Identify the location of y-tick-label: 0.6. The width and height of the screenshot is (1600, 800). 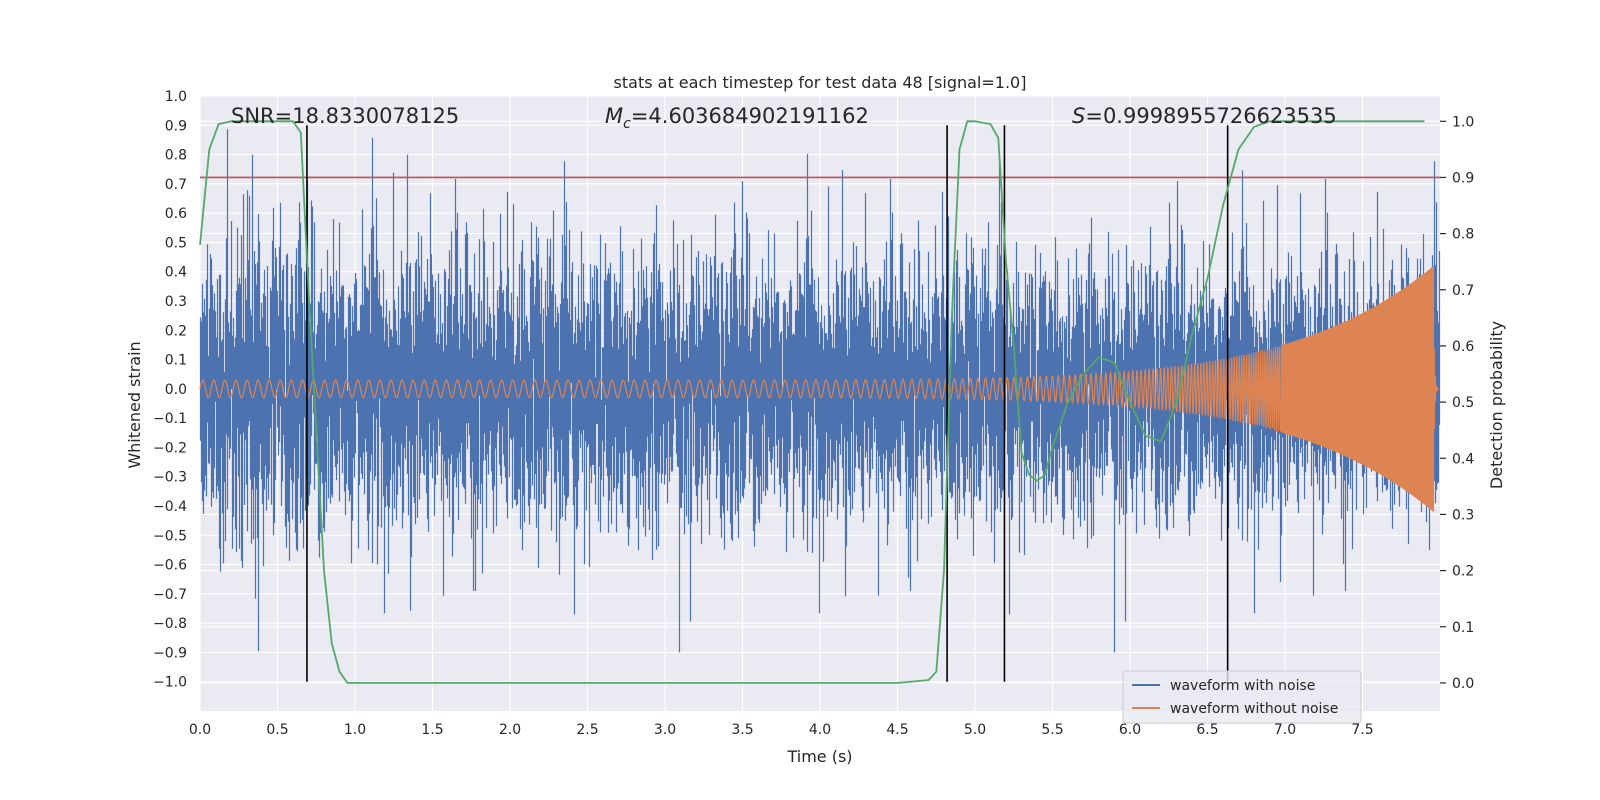
(176, 214).